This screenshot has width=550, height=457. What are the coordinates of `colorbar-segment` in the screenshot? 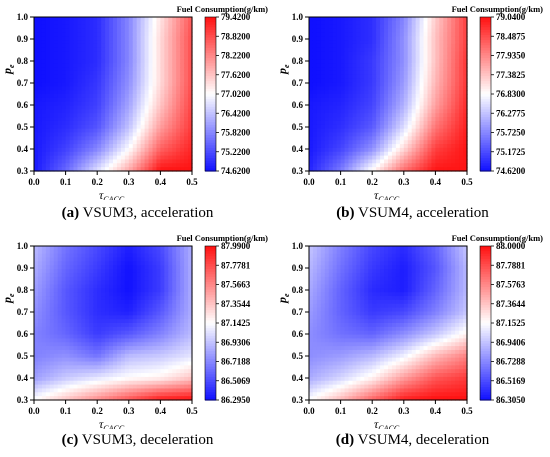 It's located at (485, 139).